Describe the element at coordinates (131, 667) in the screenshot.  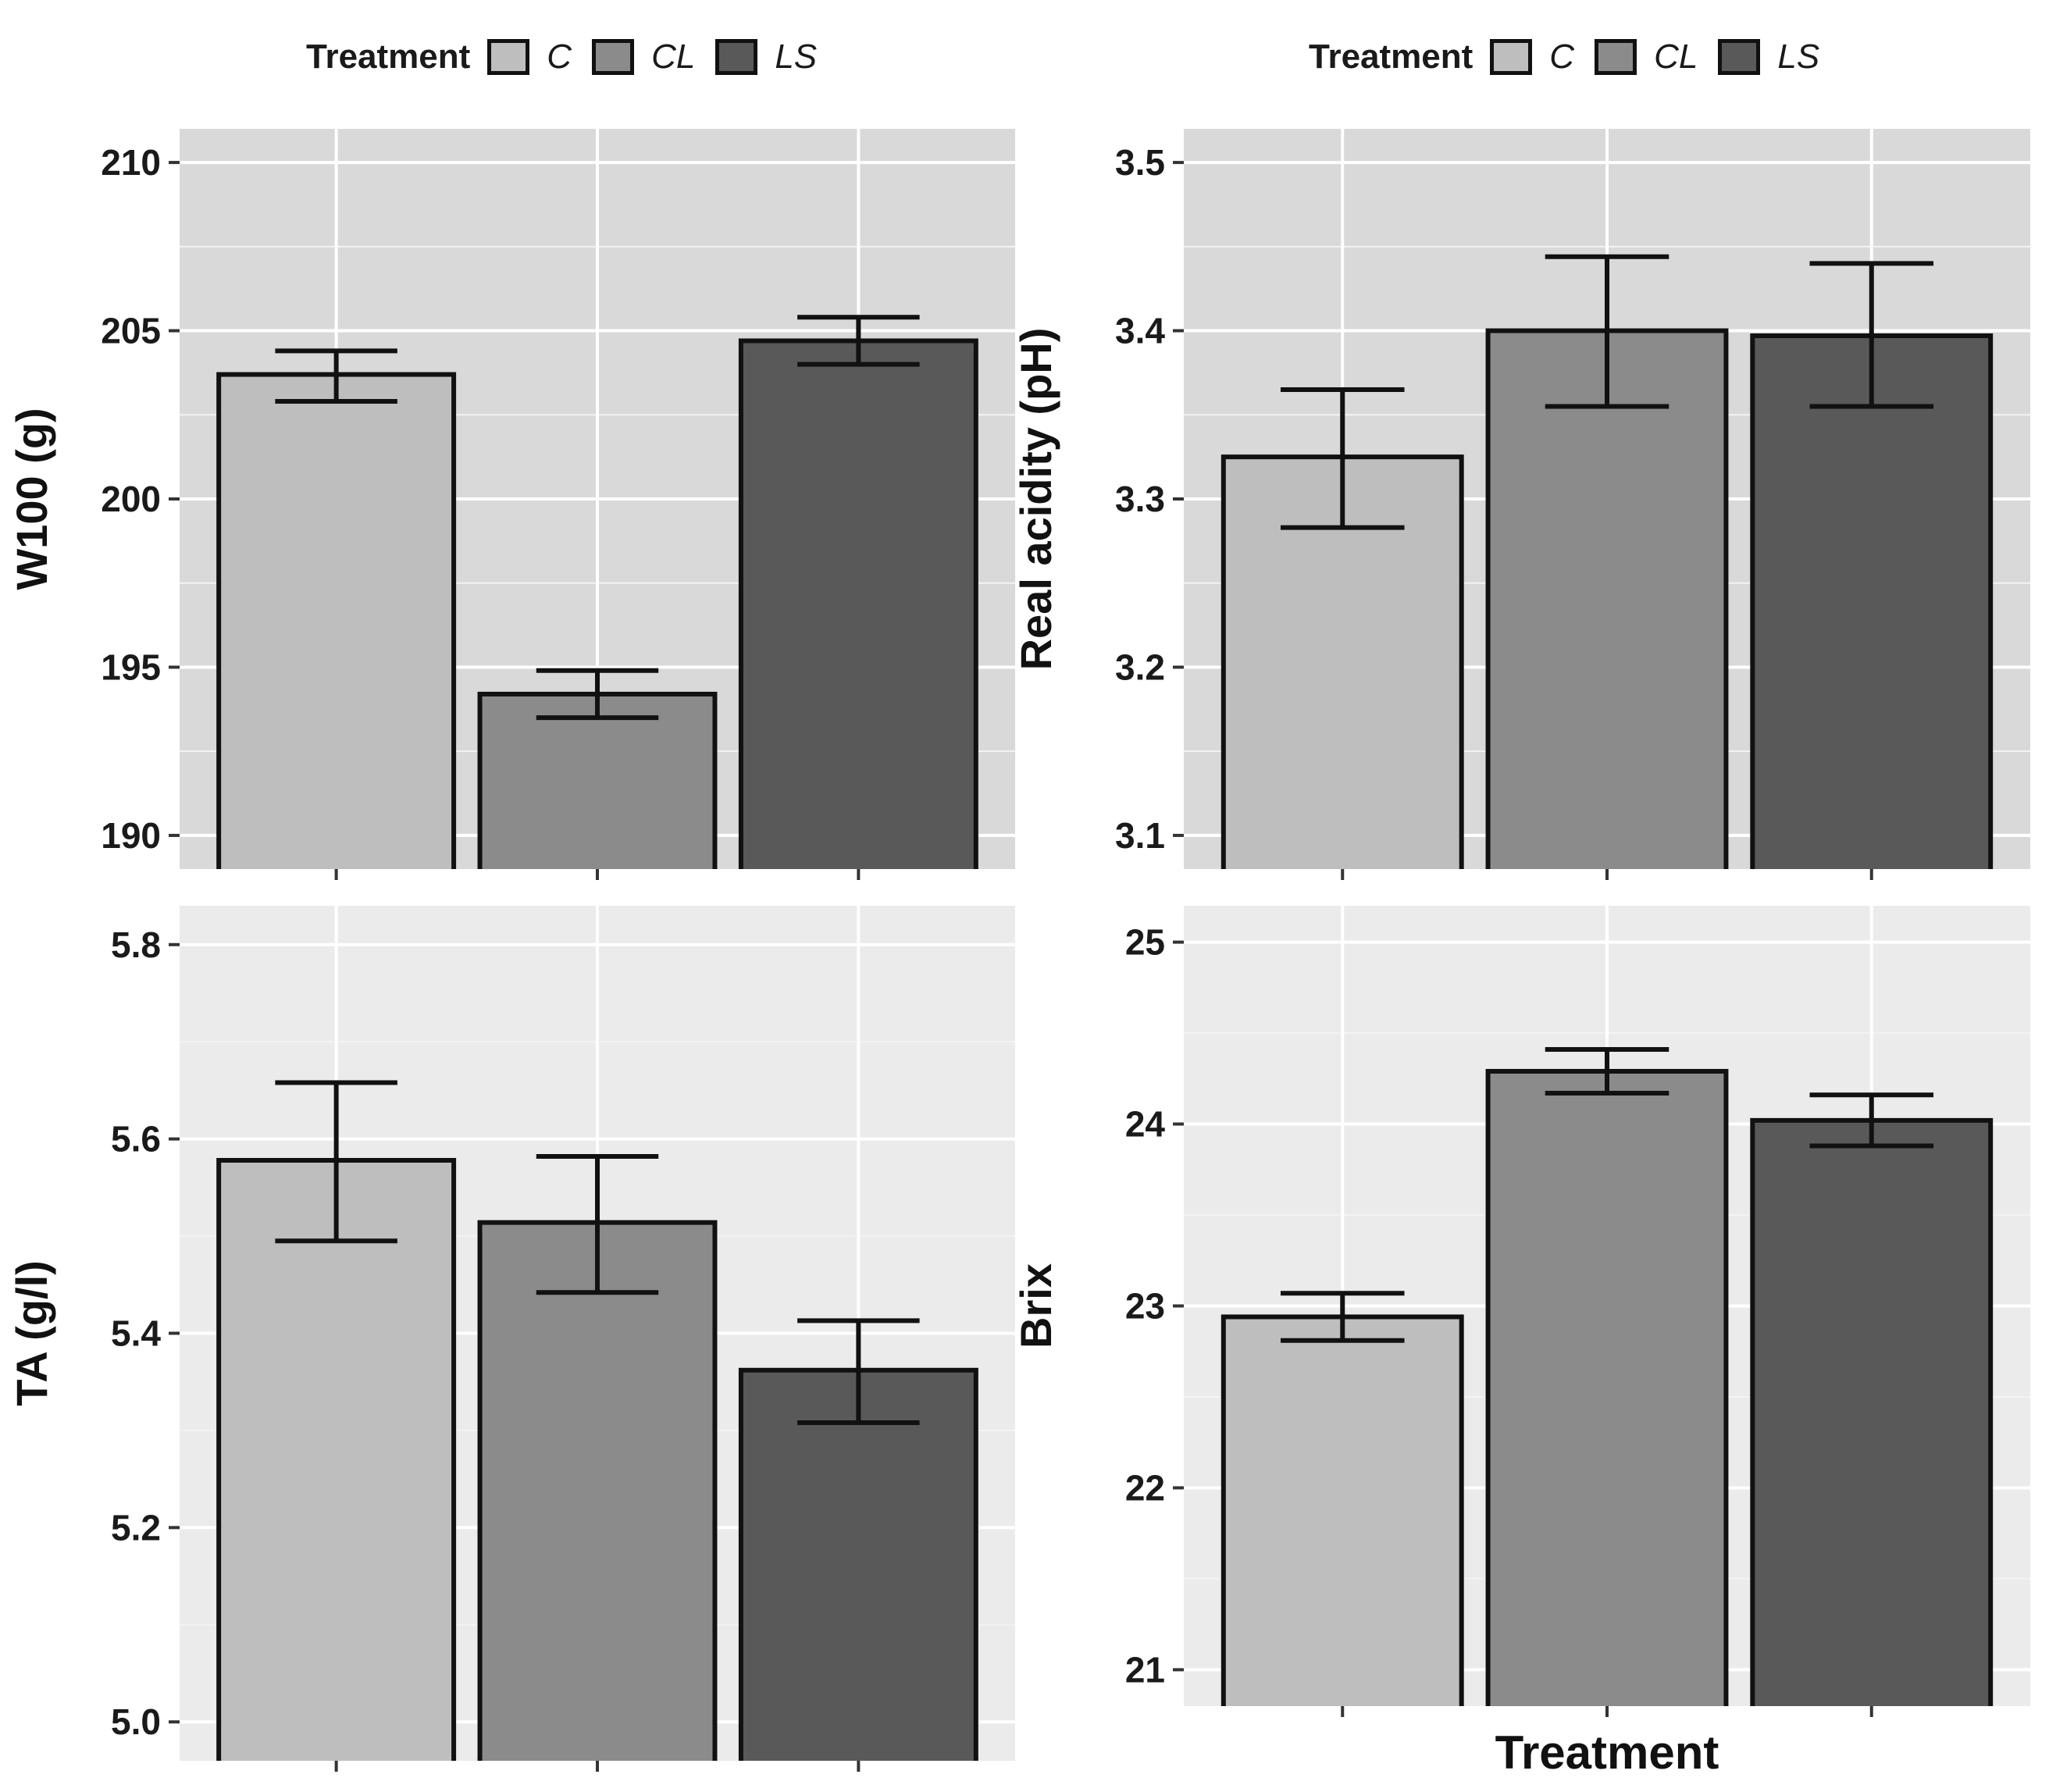
I see `y-tick-label: 195` at that location.